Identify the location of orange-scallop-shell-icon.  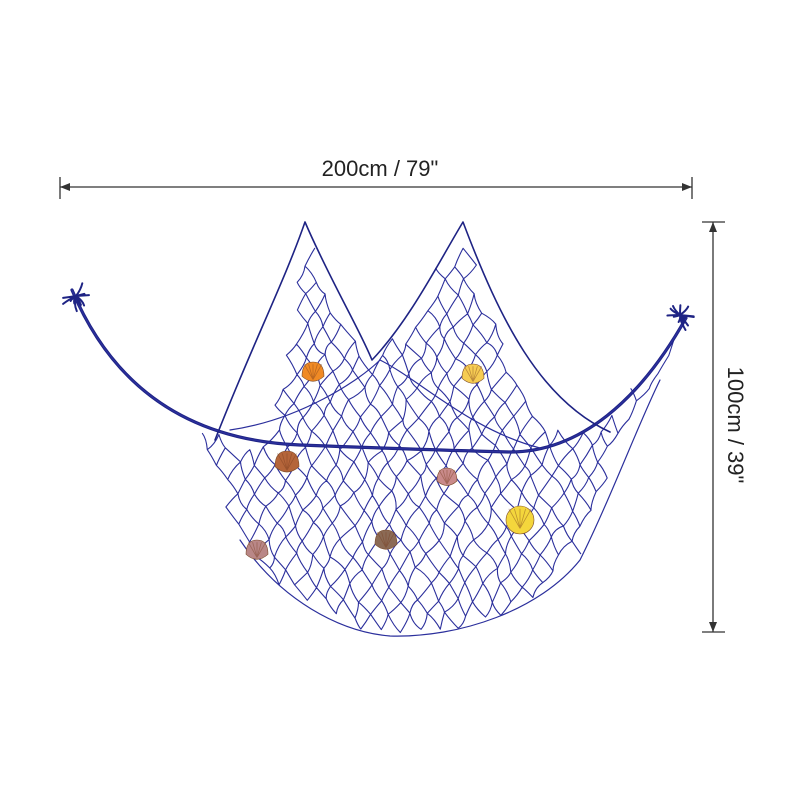
(313, 371).